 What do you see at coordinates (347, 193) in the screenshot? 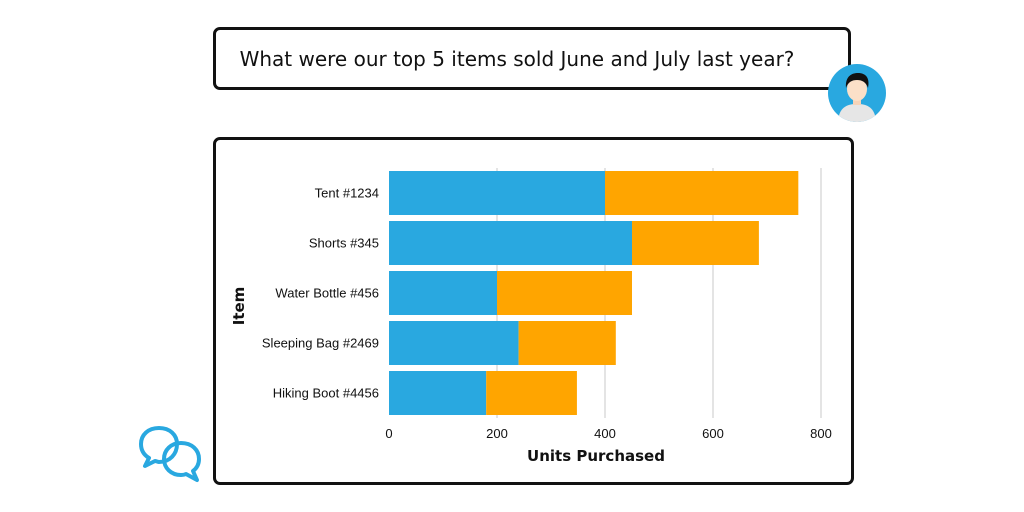
I see `category-label: Tent #1234` at bounding box center [347, 193].